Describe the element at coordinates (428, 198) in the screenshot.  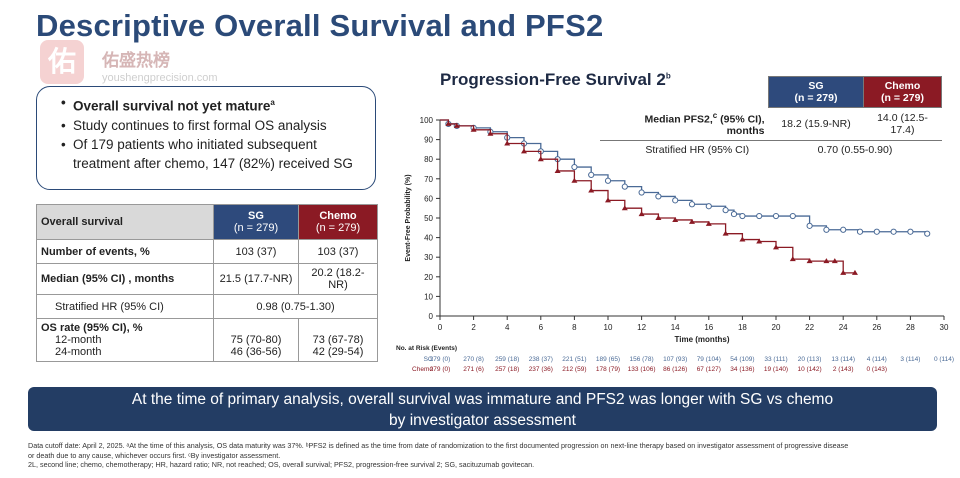
I see `y-tick-label: 60` at that location.